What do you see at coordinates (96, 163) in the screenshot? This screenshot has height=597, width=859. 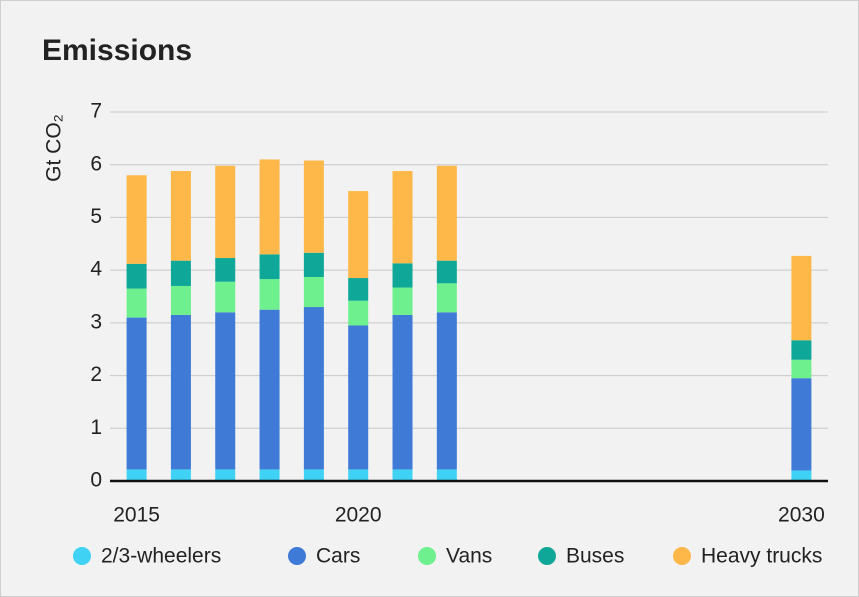 I see `y-tick-label: 6` at bounding box center [96, 163].